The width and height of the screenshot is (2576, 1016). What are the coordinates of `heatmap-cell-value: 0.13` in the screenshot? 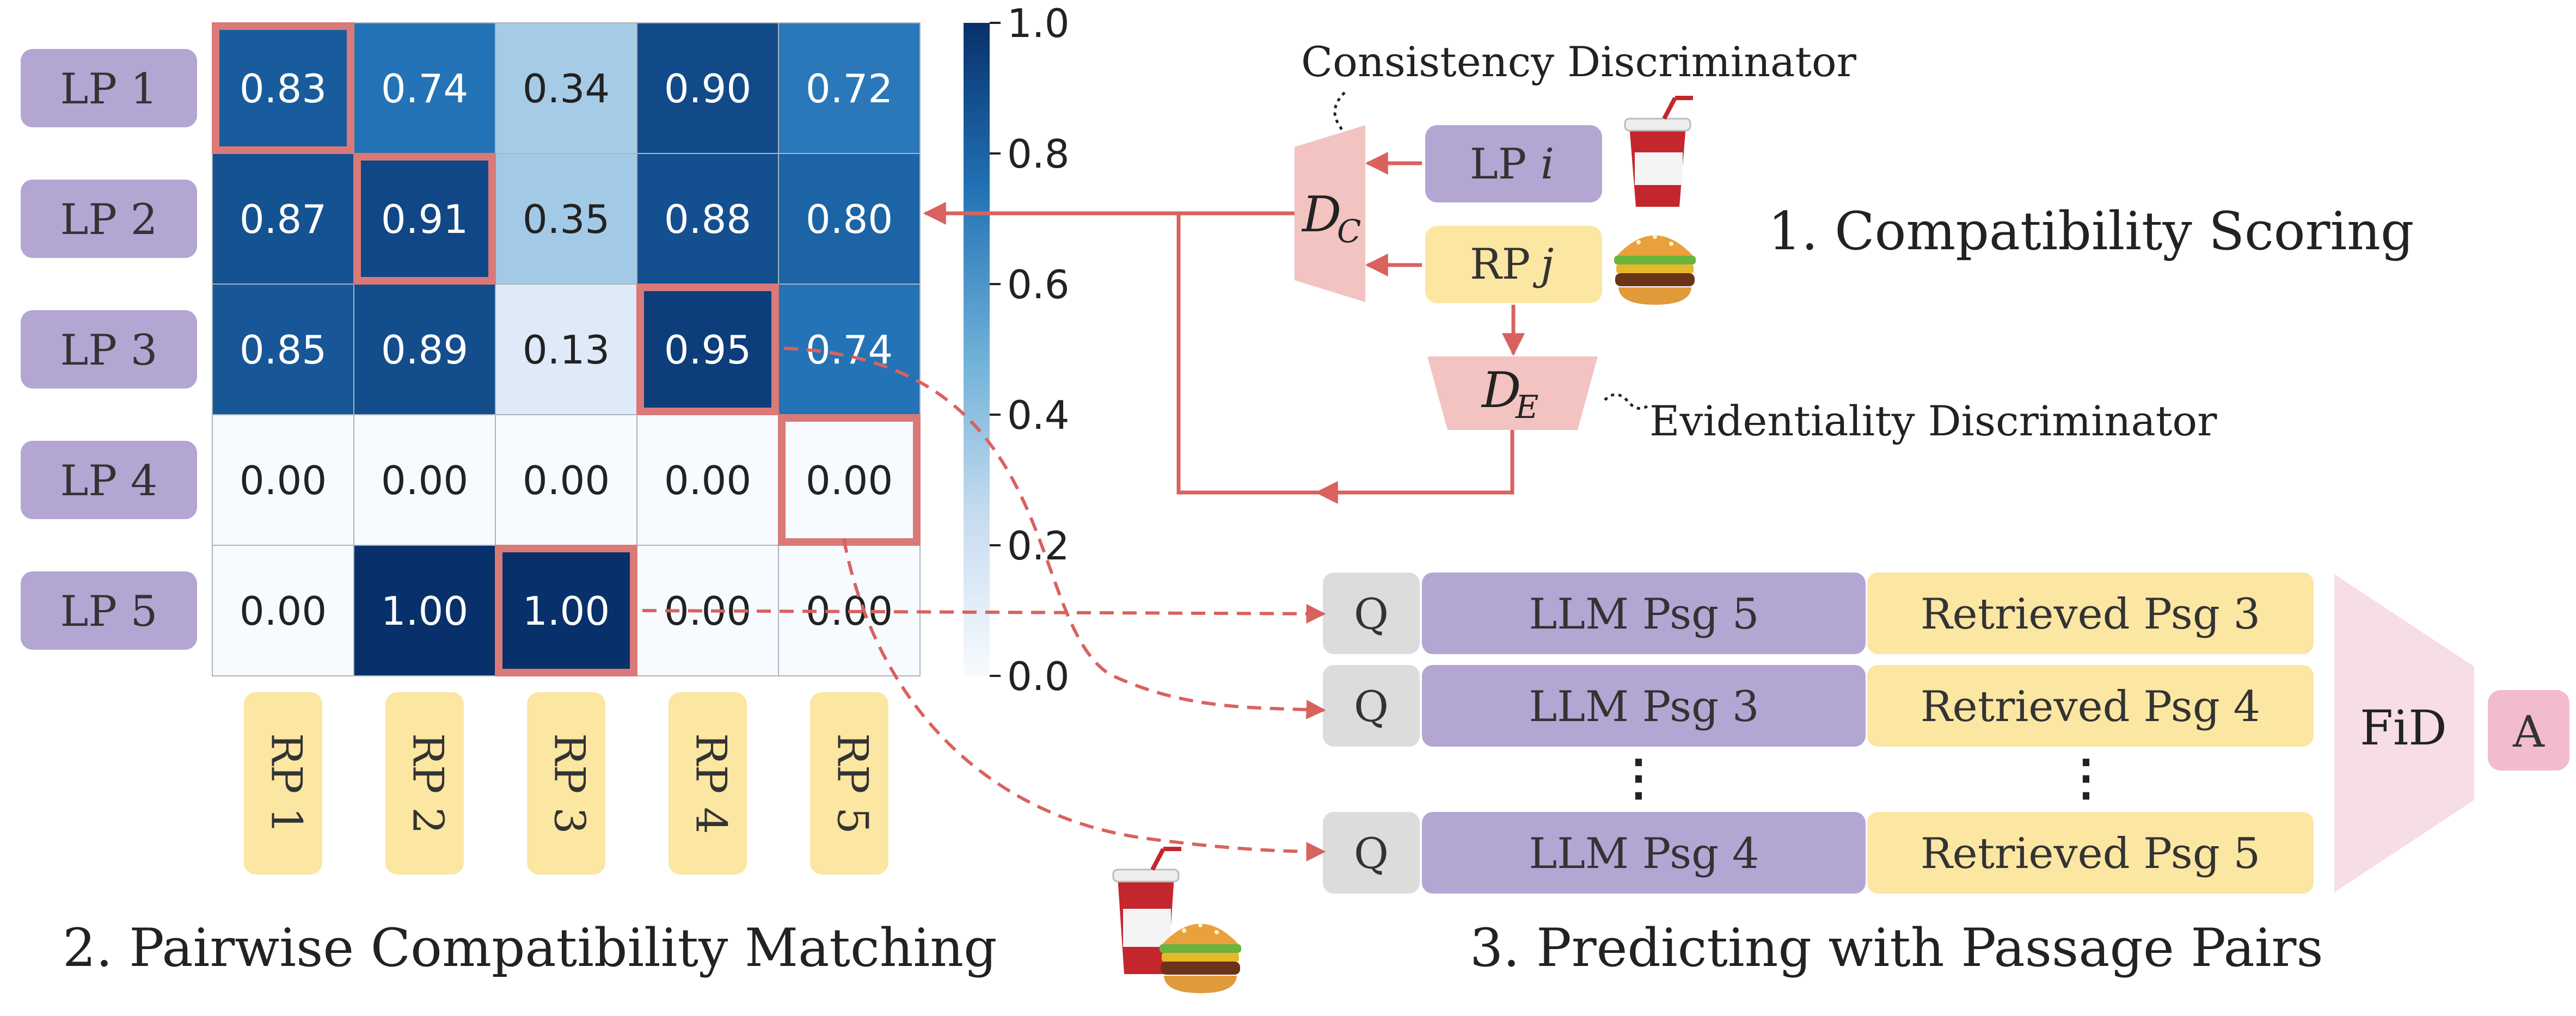 It's located at (566, 350).